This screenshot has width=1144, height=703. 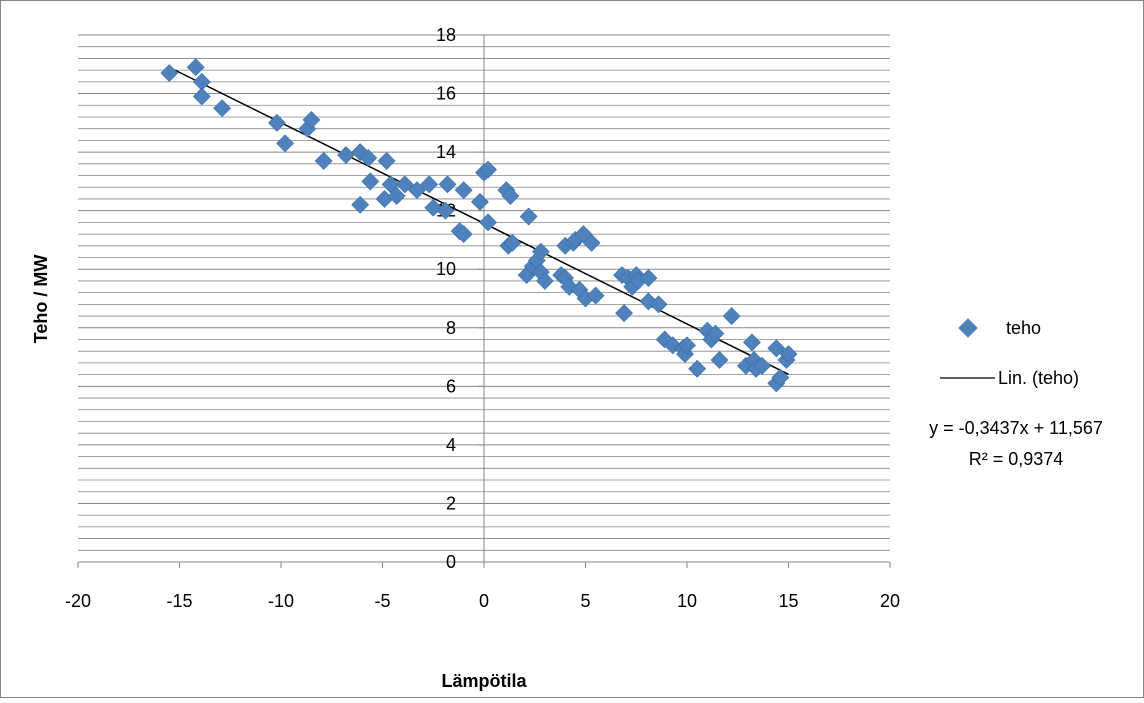 What do you see at coordinates (484, 681) in the screenshot?
I see `x-axis-title: Lämpötila` at bounding box center [484, 681].